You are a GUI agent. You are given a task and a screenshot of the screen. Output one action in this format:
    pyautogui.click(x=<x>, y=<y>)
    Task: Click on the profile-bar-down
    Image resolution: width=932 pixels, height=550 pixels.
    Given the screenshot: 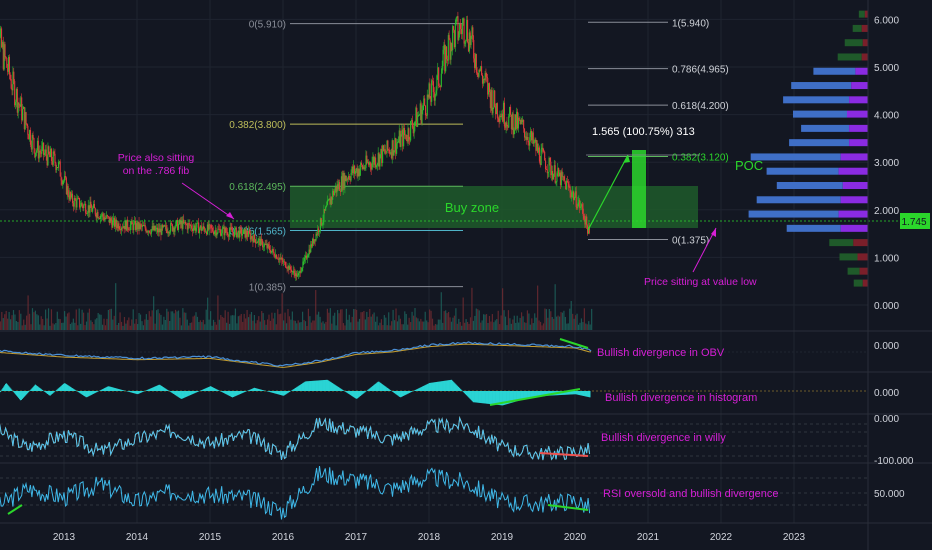 What is the action you would take?
    pyautogui.click(x=866, y=14)
    